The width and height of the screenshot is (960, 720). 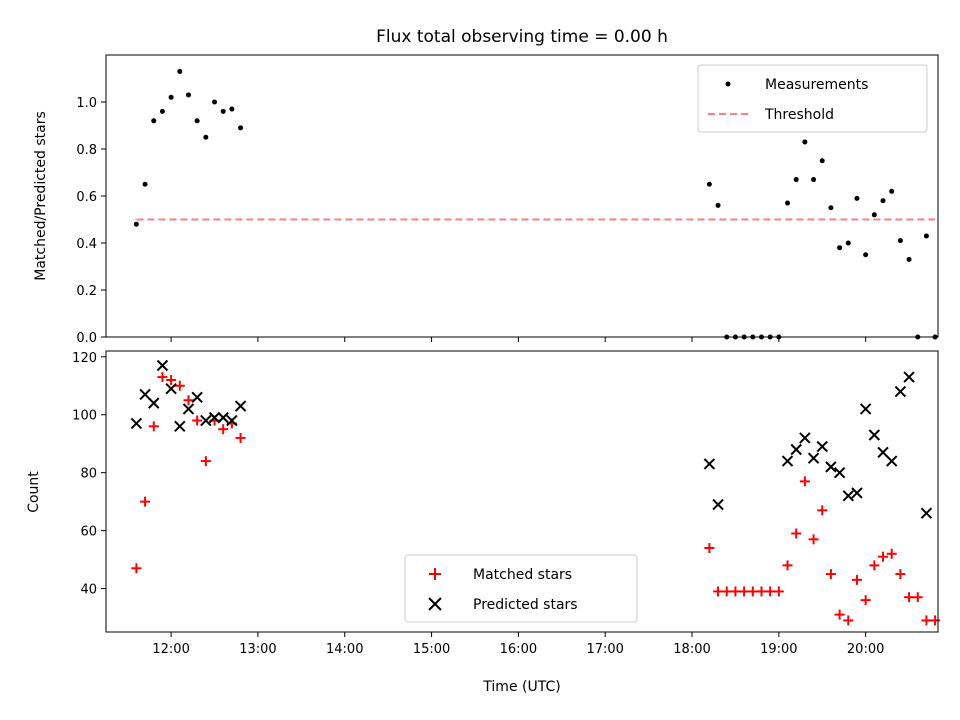 What do you see at coordinates (604, 649) in the screenshot?
I see `x-tick-label: 17:00` at bounding box center [604, 649].